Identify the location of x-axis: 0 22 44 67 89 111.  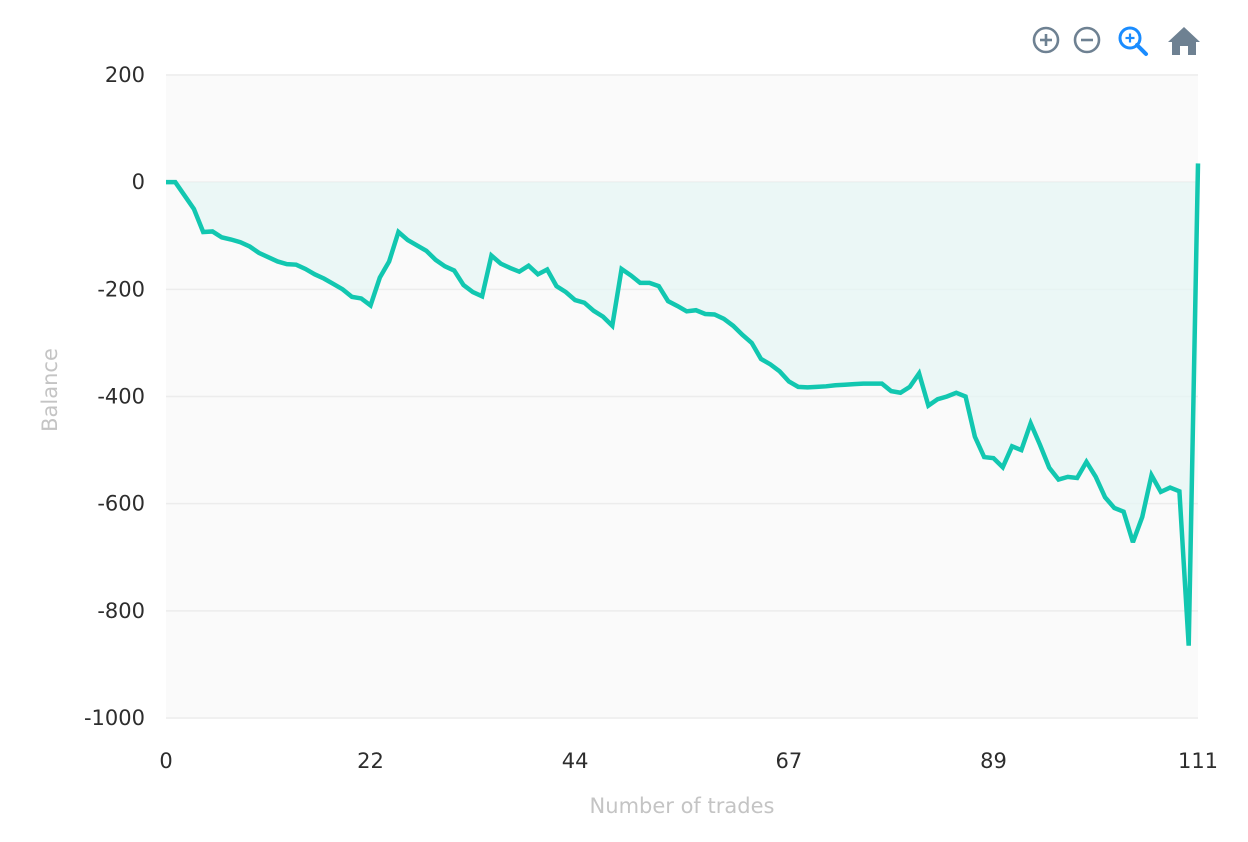
(688, 761).